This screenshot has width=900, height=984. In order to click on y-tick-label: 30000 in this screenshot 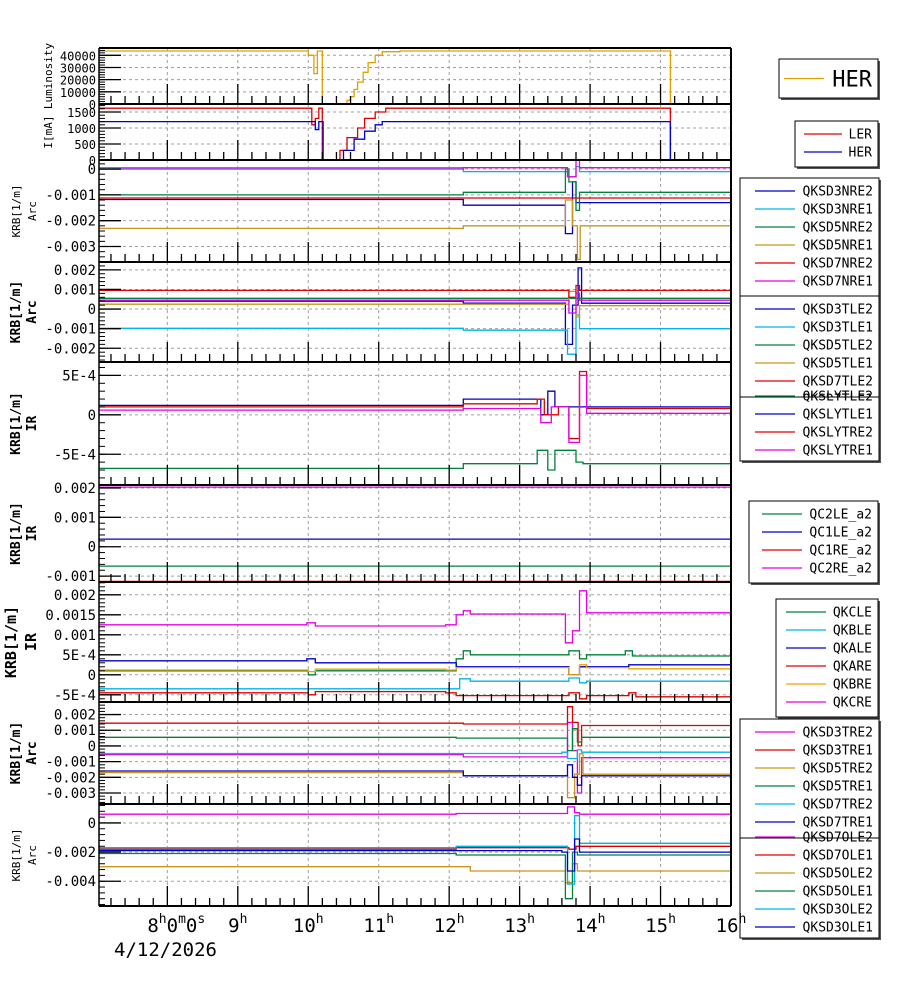, I will do `click(78, 68)`.